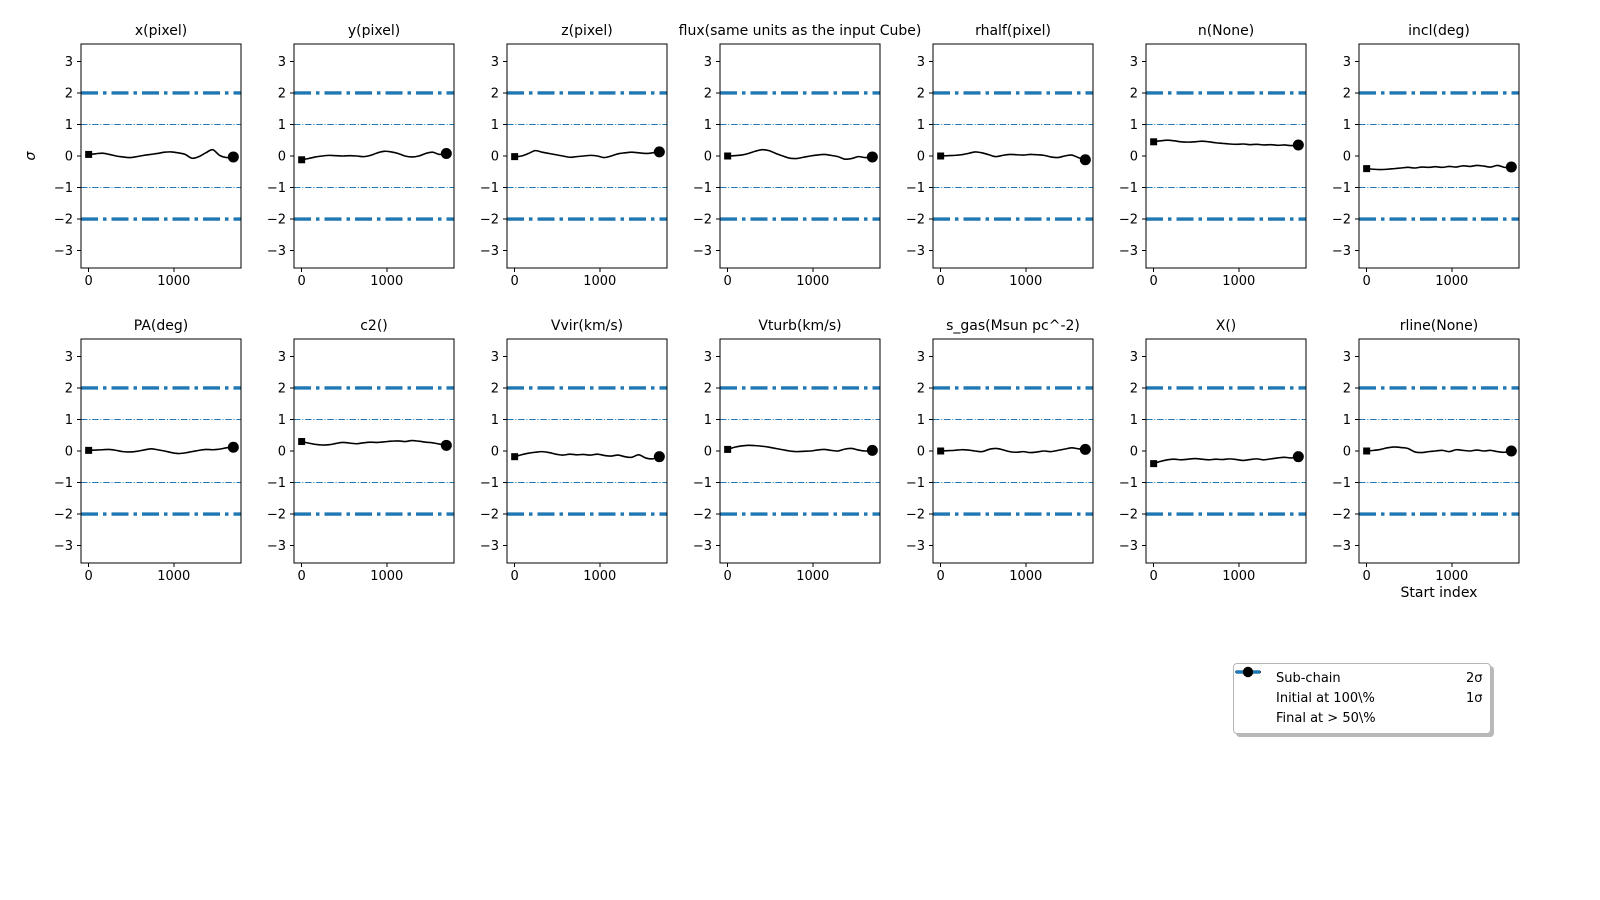  Describe the element at coordinates (148, 451) in the screenshot. I see `subplot-pa-deg: PA(deg) 3 2 1 0 −1 −2 −3 0 1000` at that location.